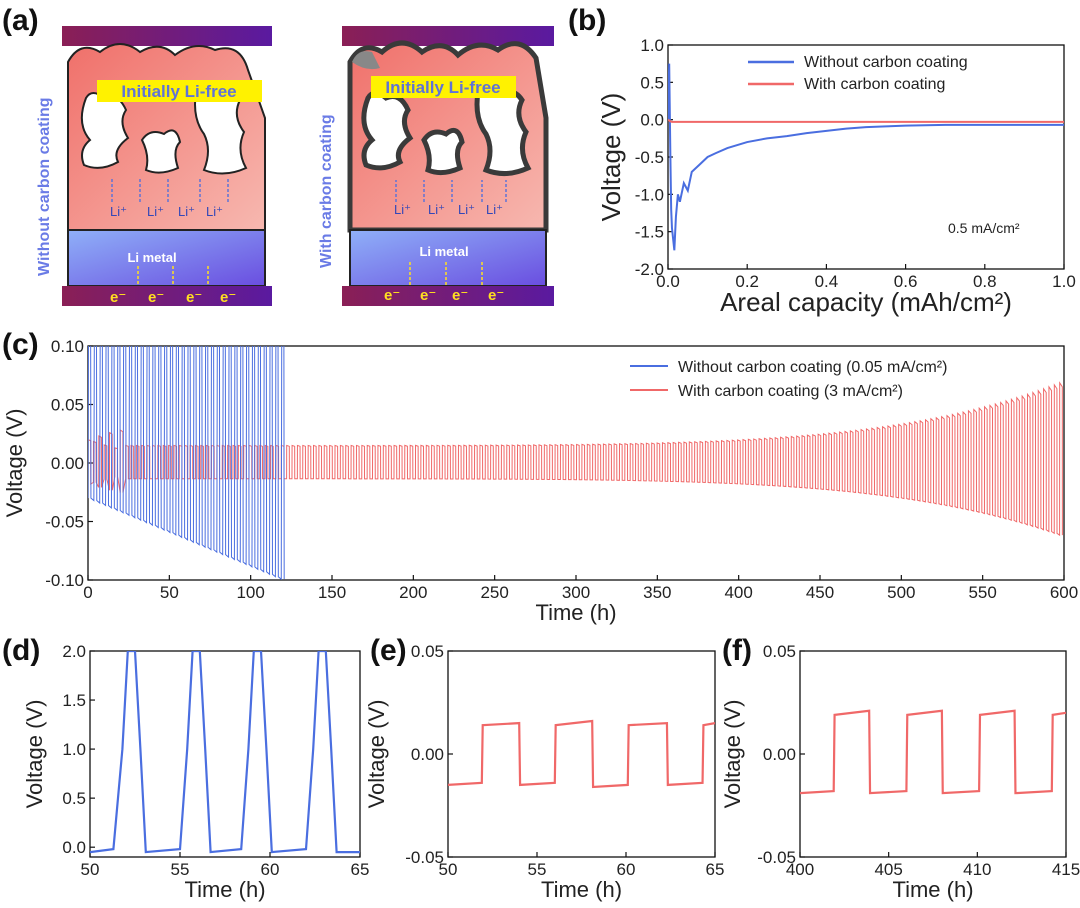 The width and height of the screenshot is (1080, 908). Describe the element at coordinates (1064, 281) in the screenshot. I see `x-tick-label: 1.0` at that location.